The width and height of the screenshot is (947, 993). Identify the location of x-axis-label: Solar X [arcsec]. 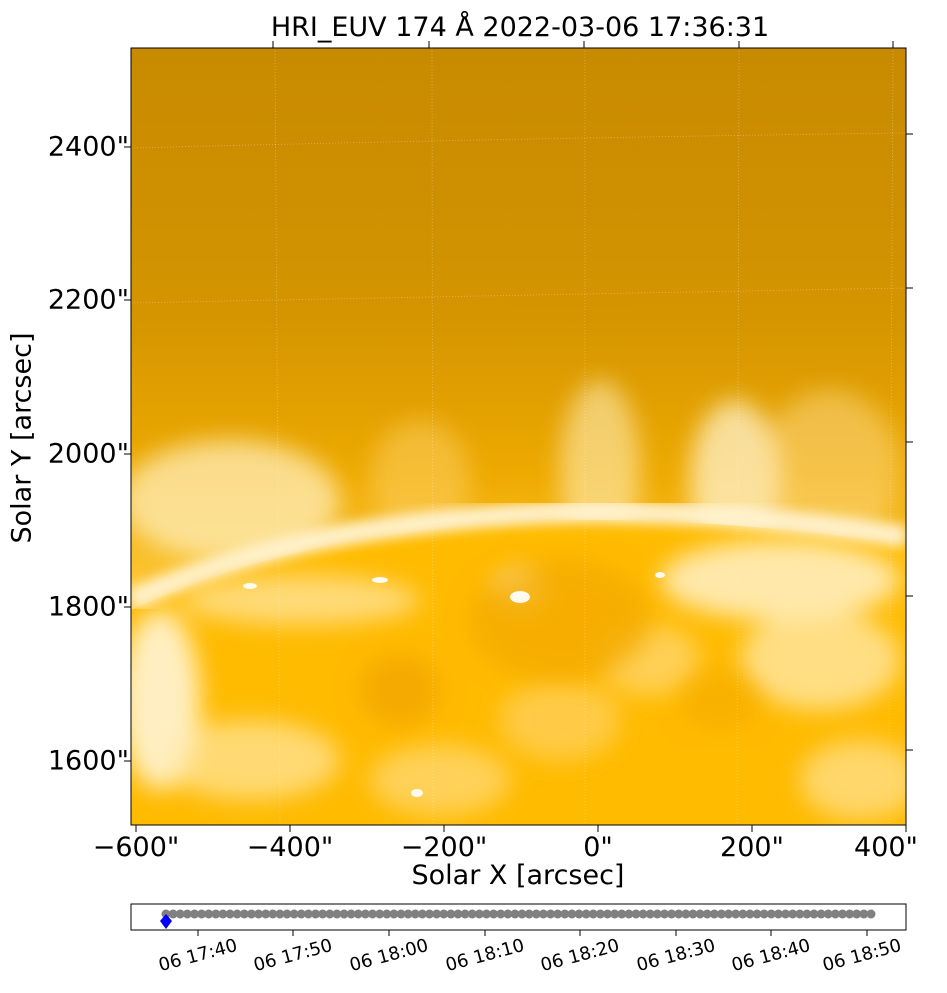
(518, 875).